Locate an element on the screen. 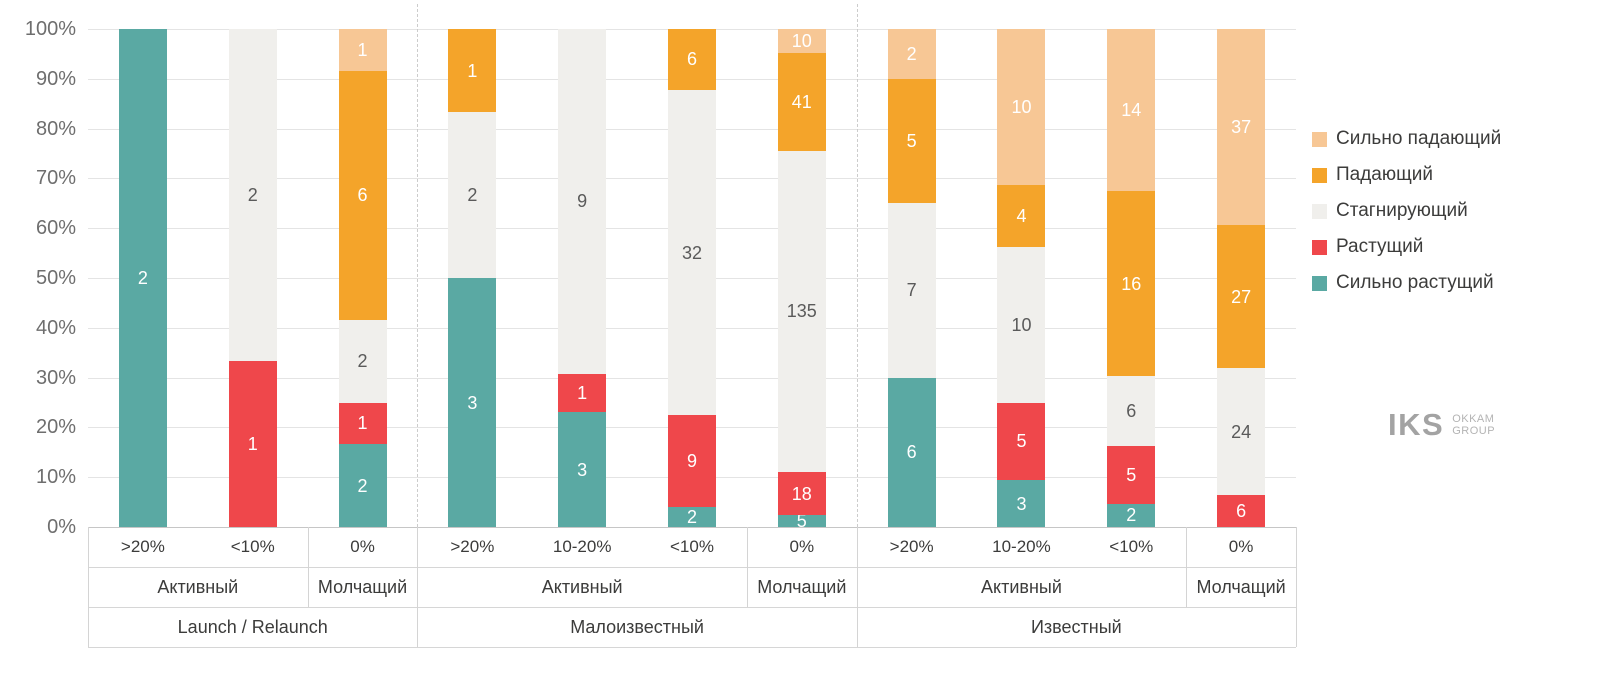 The width and height of the screenshot is (1600, 673). y-axis-tick-label: 20% is located at coordinates (55, 427).